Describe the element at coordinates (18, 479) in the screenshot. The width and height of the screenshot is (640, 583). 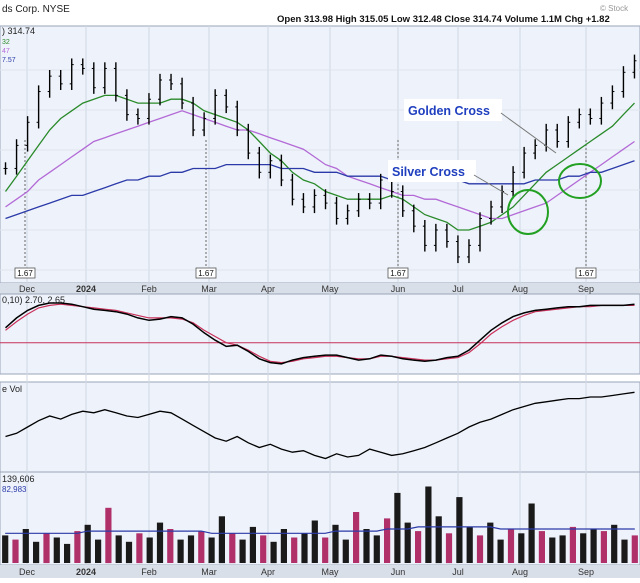
I see `volume-legend: 139,606` at that location.